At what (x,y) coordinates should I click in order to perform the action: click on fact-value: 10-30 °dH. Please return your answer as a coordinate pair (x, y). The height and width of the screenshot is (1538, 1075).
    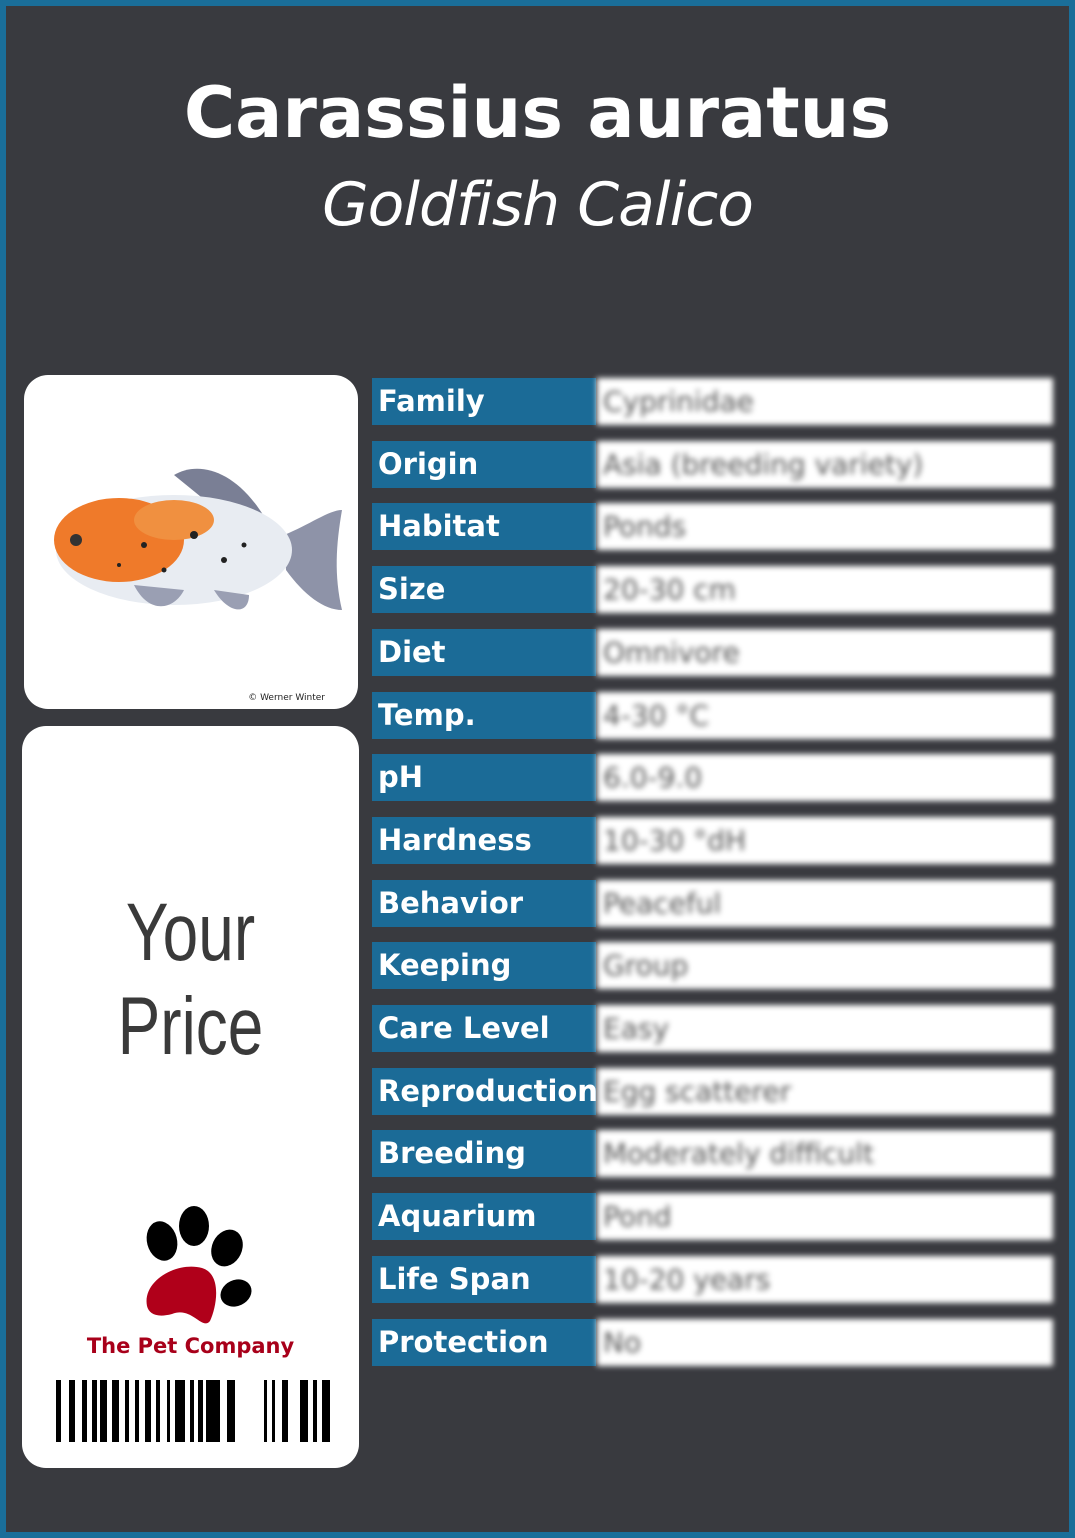
    Looking at the image, I should click on (825, 840).